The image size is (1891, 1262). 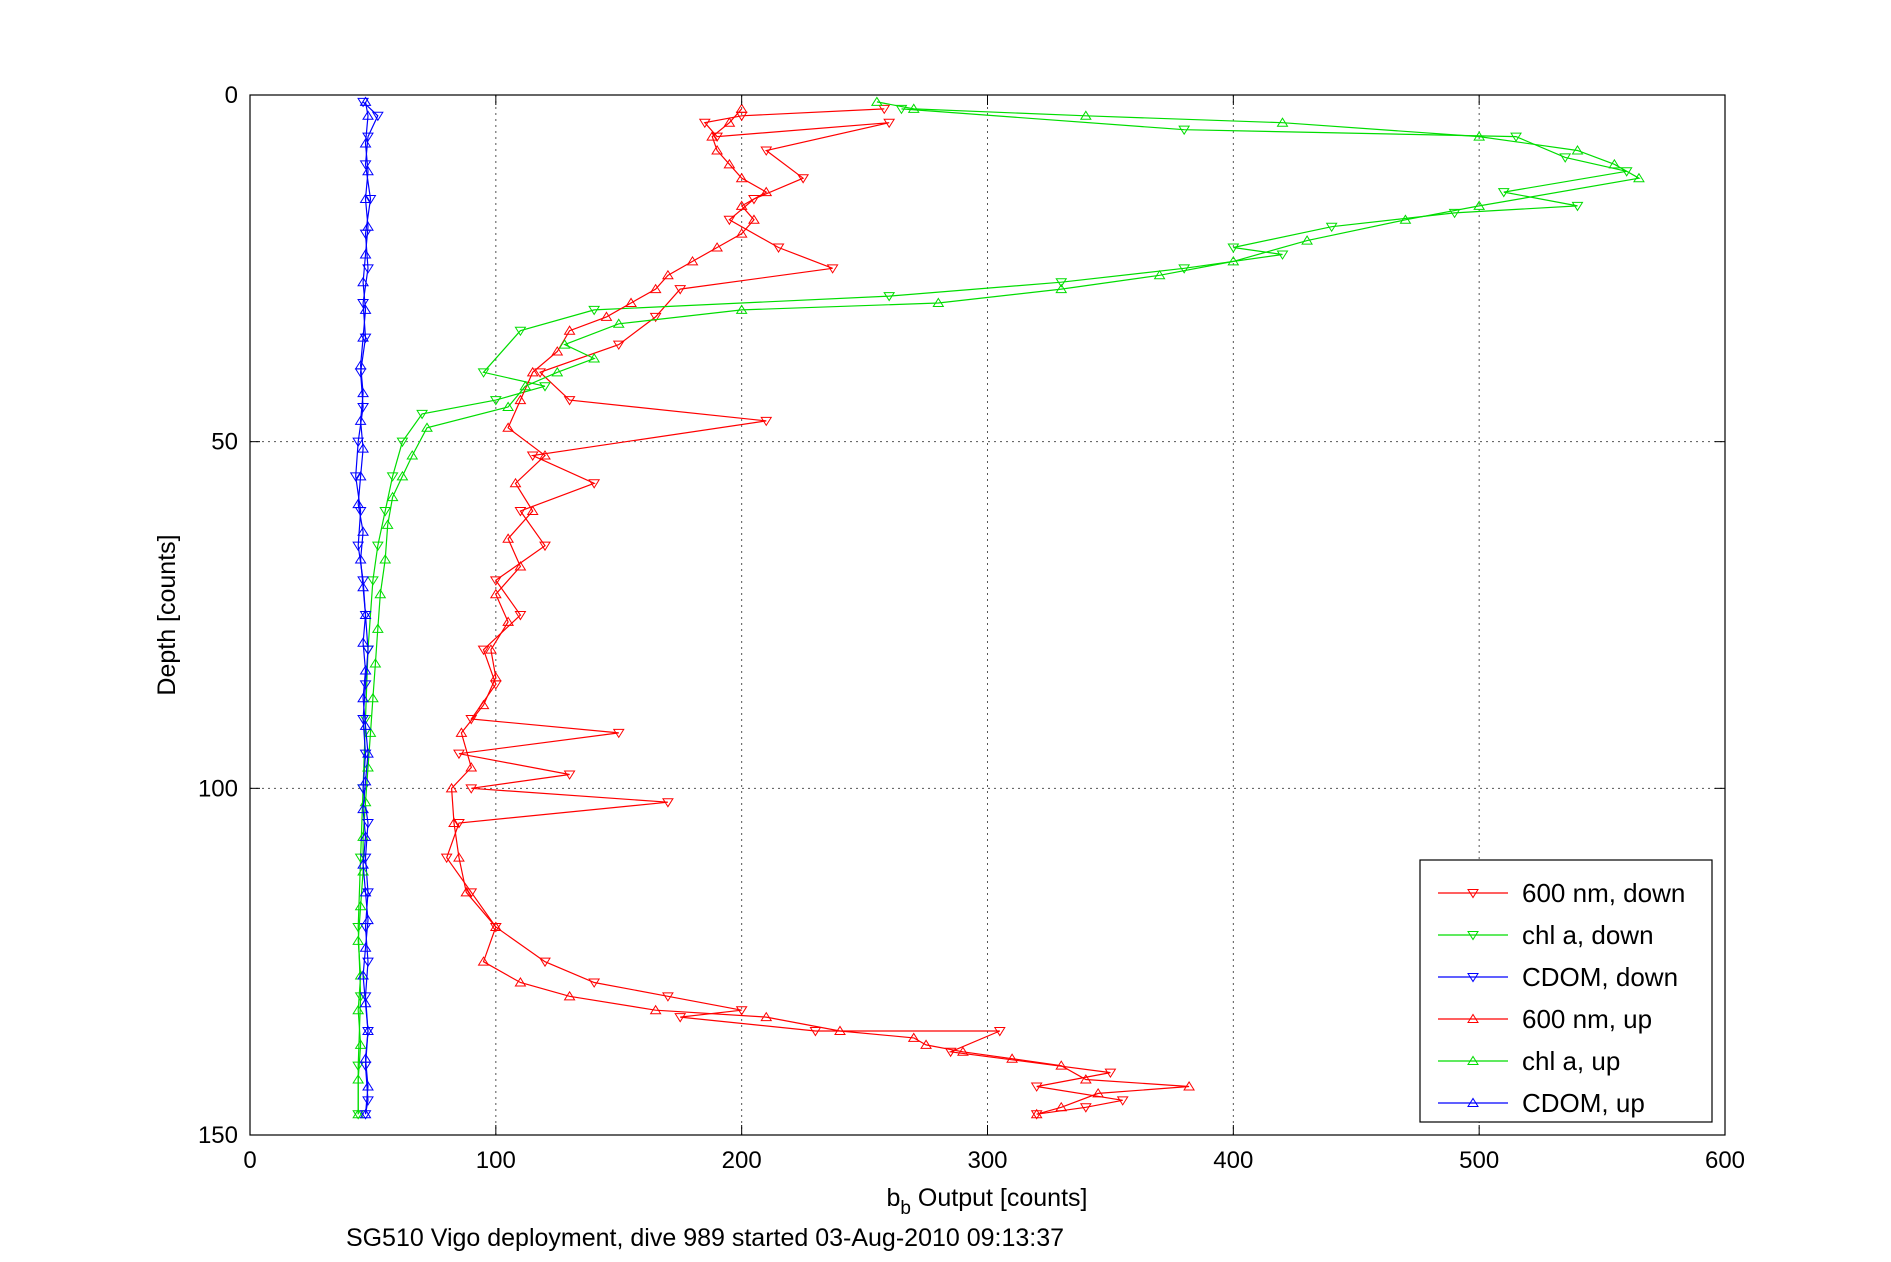 What do you see at coordinates (1600, 977) in the screenshot?
I see `legend-label: CDOM, down` at bounding box center [1600, 977].